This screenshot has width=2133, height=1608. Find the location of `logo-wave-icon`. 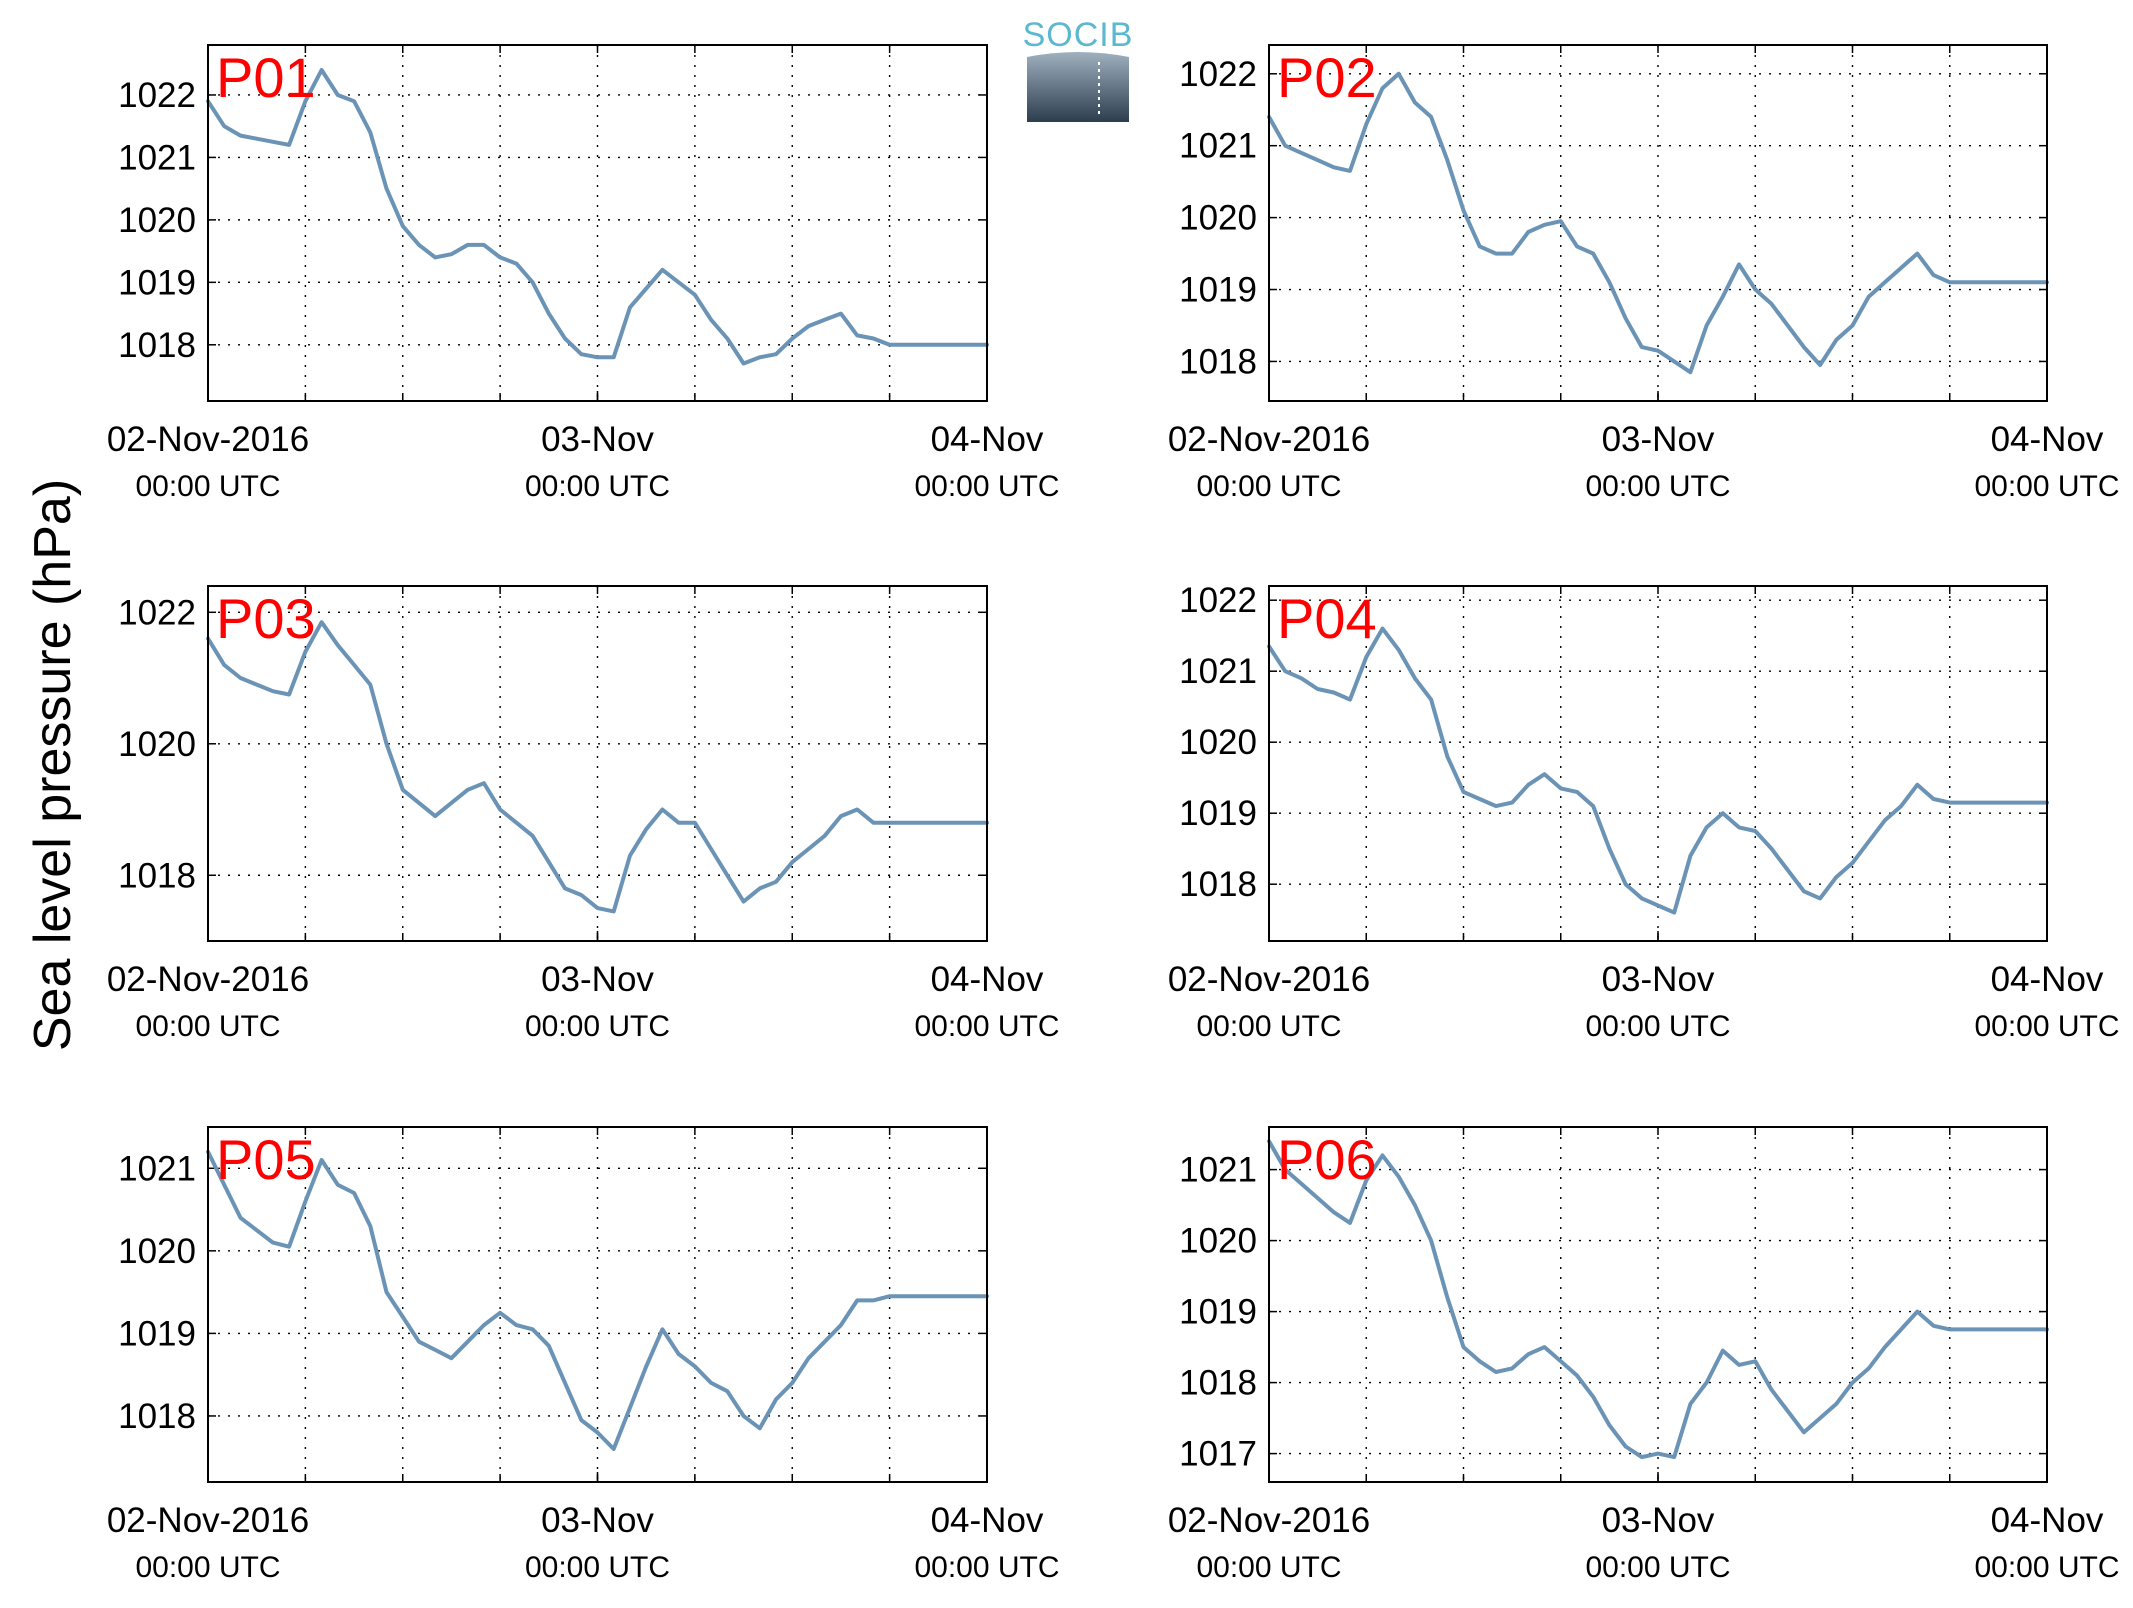

logo-wave-icon is located at coordinates (1078, 87).